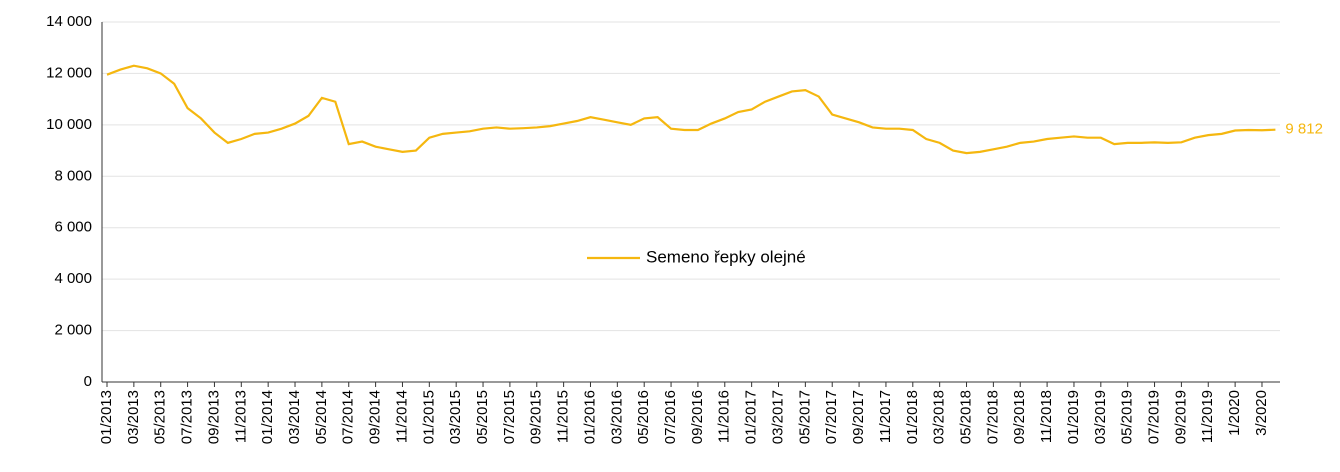 This screenshot has height=472, width=1340. I want to click on x-tick-label: 3/2020, so click(1261, 413).